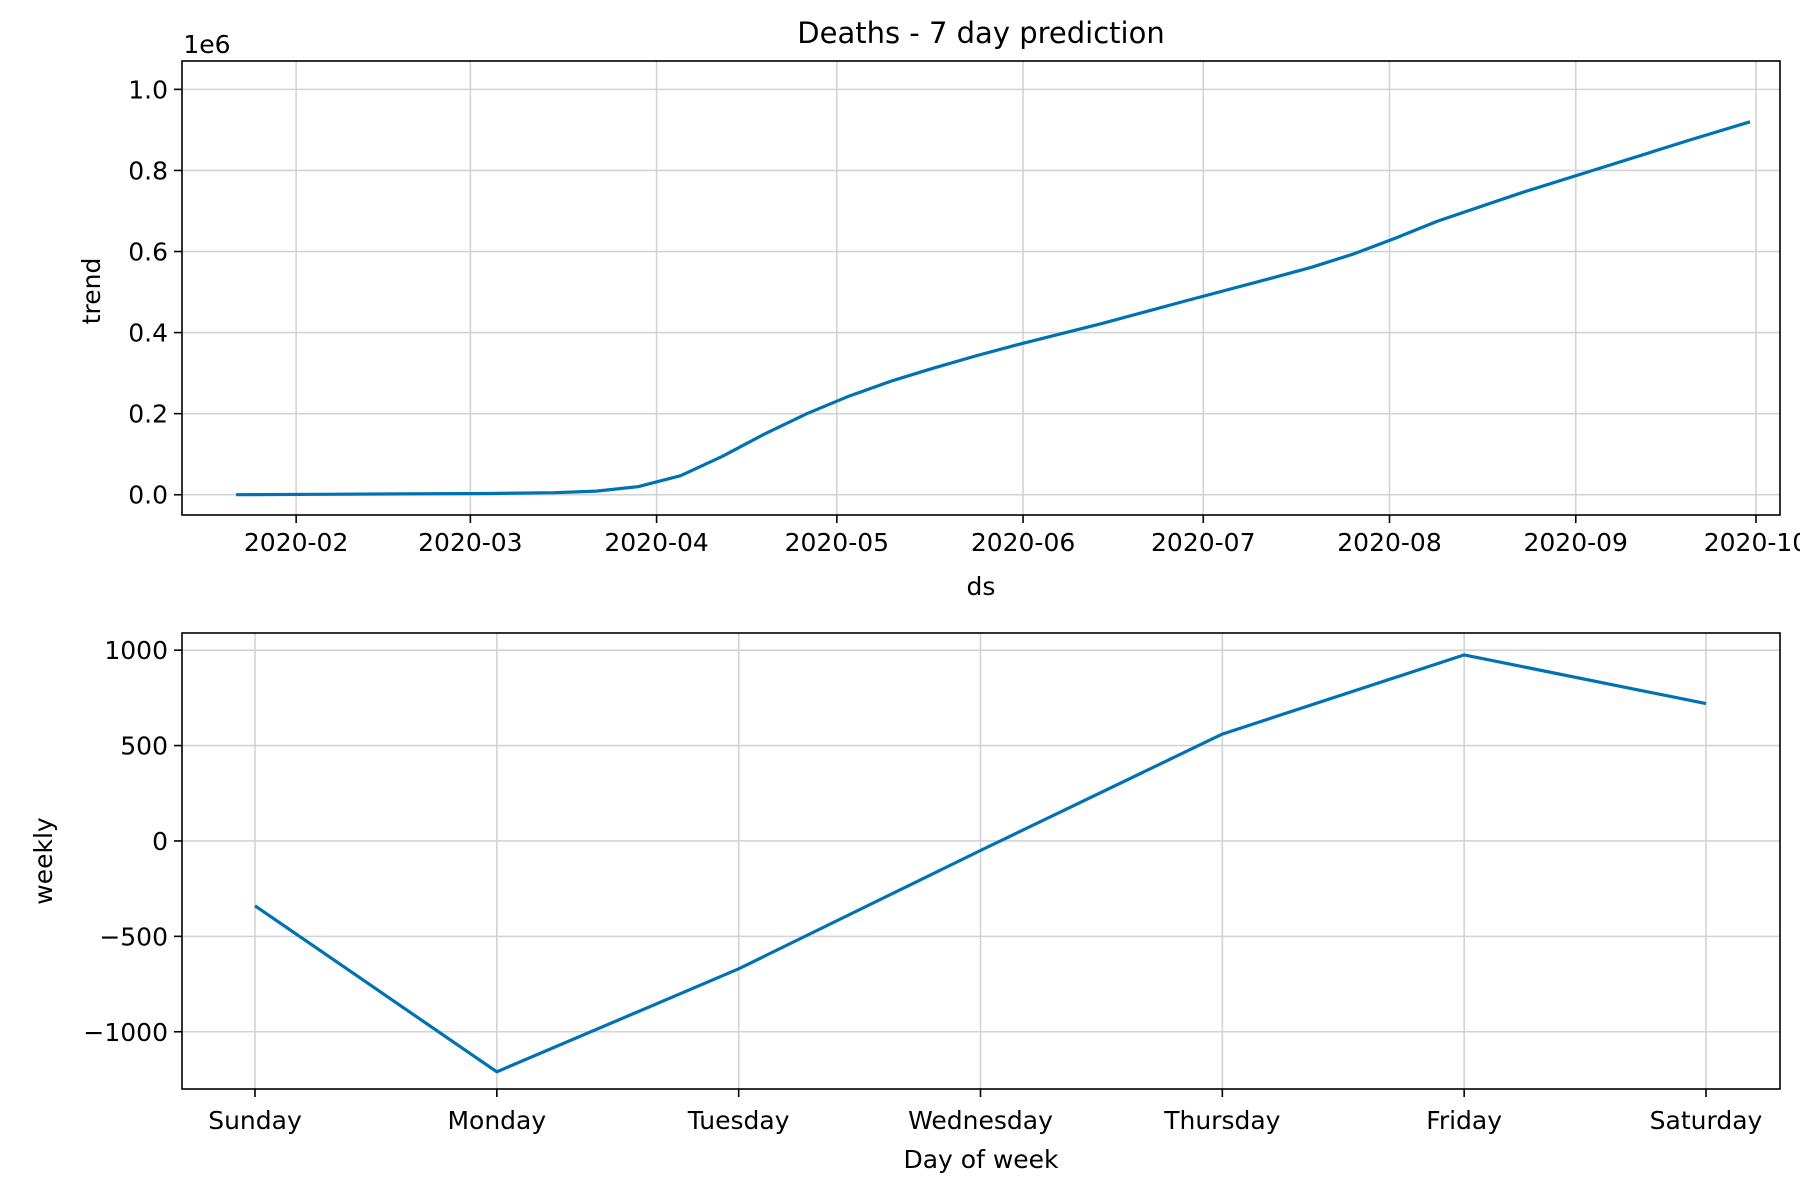  What do you see at coordinates (981, 586) in the screenshot?
I see `trend-x-axis-label: ds` at bounding box center [981, 586].